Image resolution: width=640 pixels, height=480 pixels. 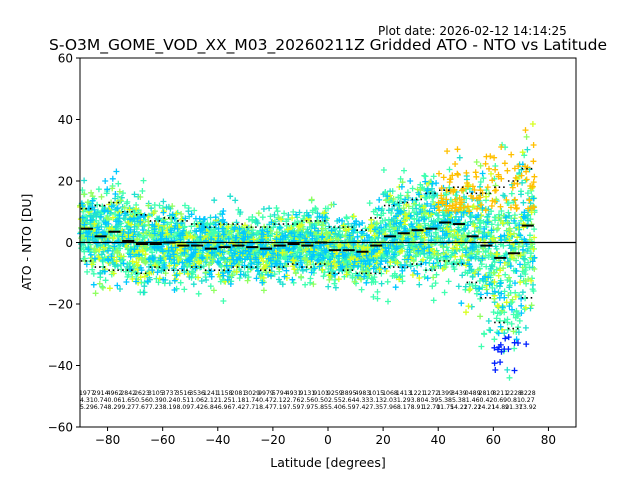 What do you see at coordinates (183, 407) in the screenshot?
I see `bin-stat-sigma: 8.09` at bounding box center [183, 407].